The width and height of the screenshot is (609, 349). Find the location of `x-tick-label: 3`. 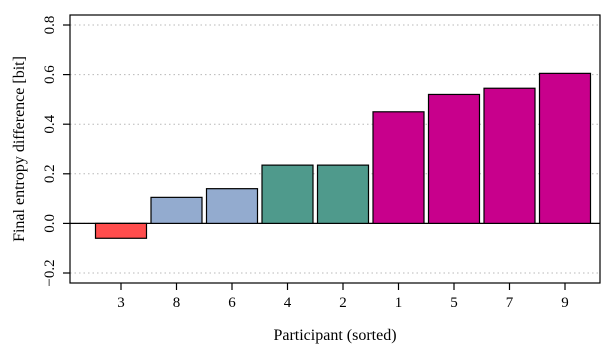

x-tick-label: 3 is located at coordinates (121, 303).